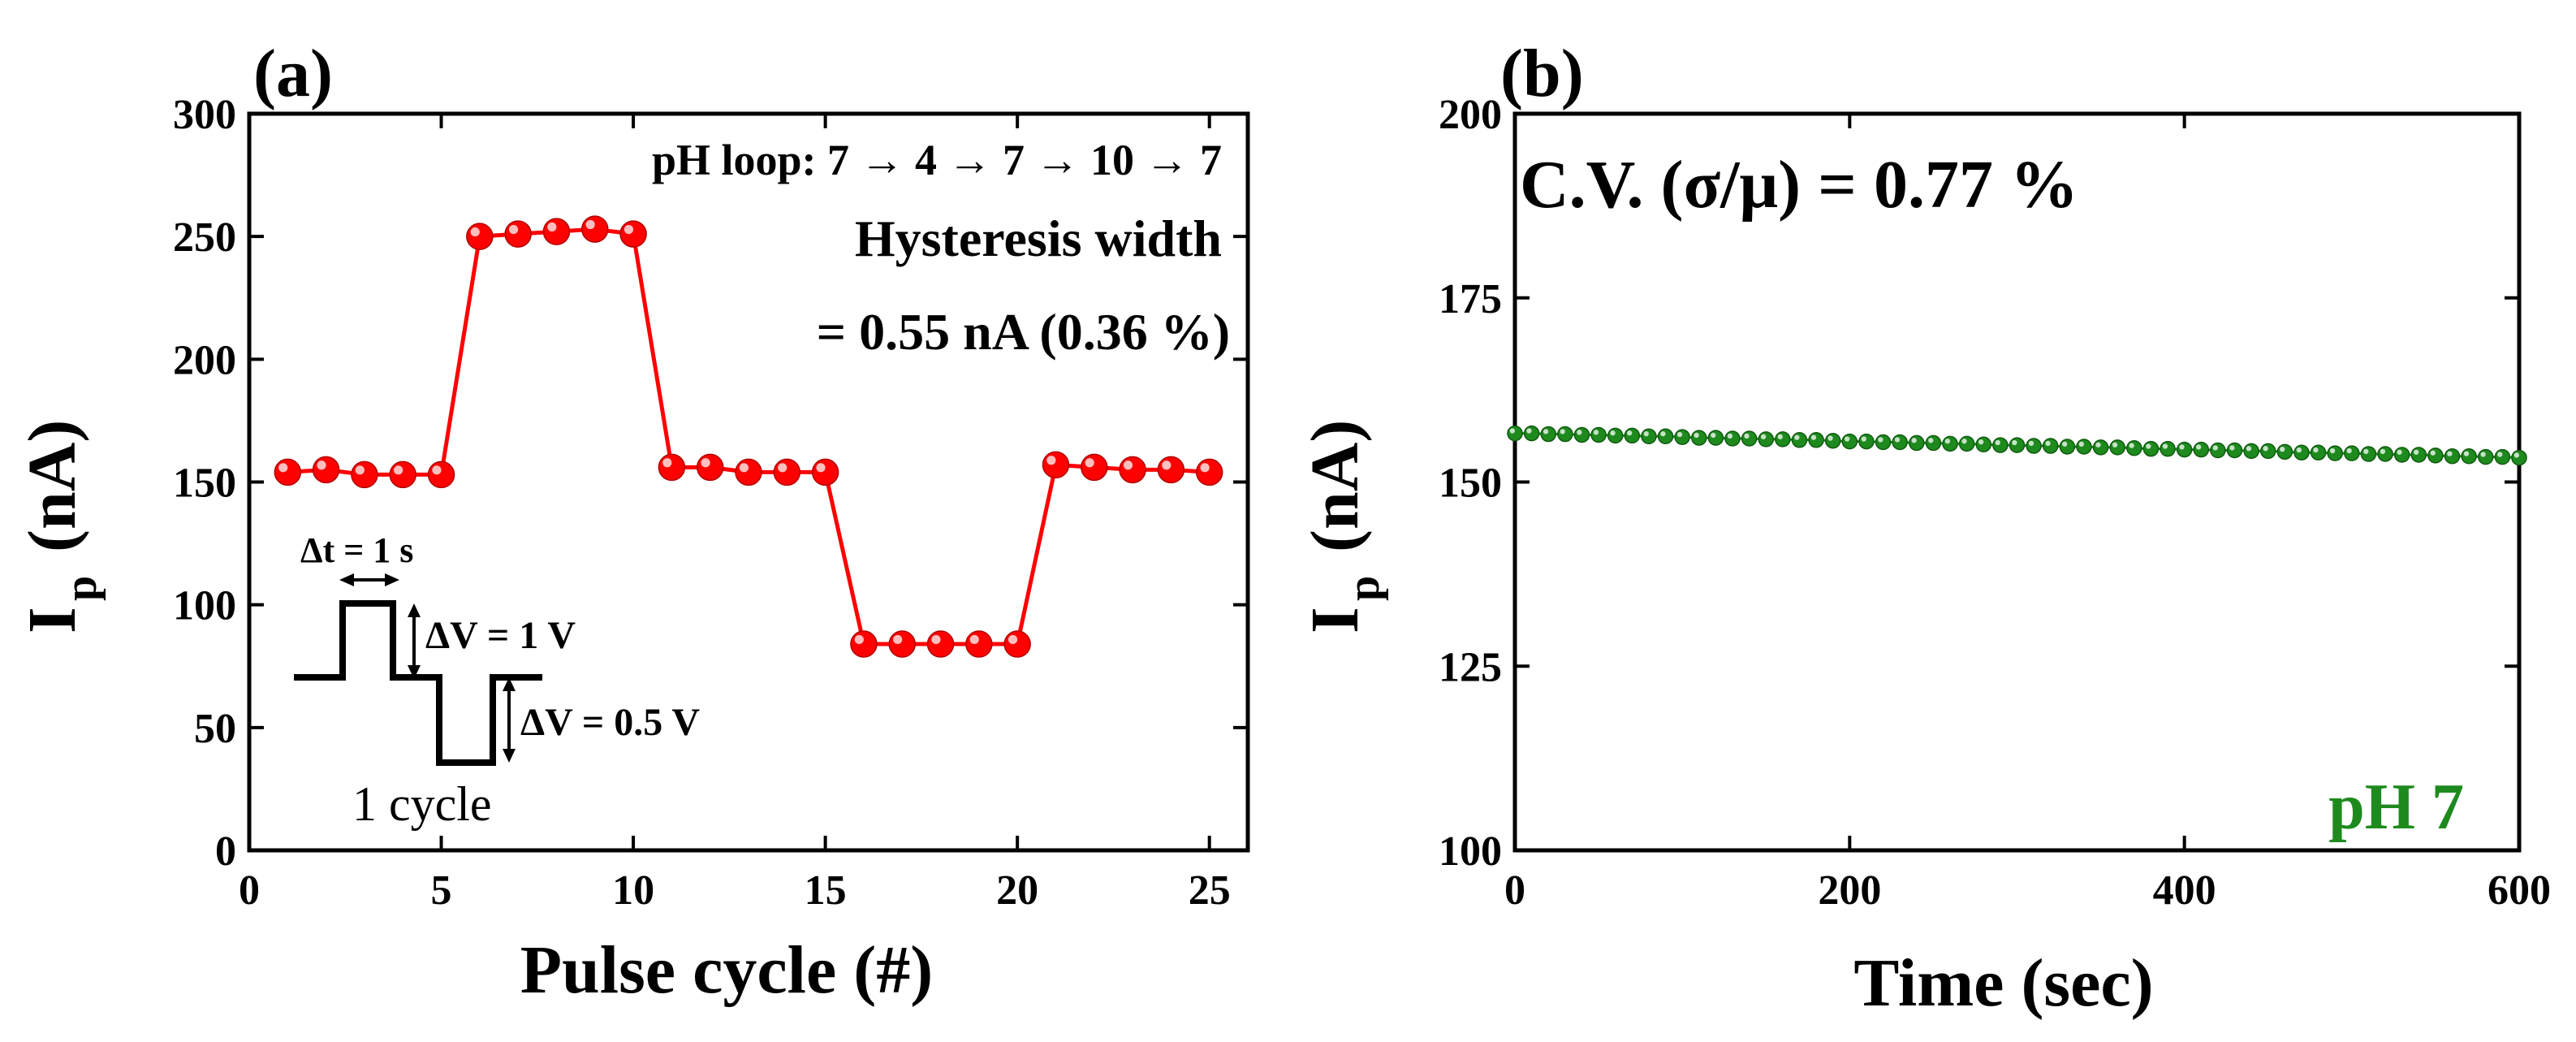 This screenshot has width=2576, height=1042. What do you see at coordinates (60, 526) in the screenshot?
I see `panel-a-y-axis-label: I p (nA)` at bounding box center [60, 526].